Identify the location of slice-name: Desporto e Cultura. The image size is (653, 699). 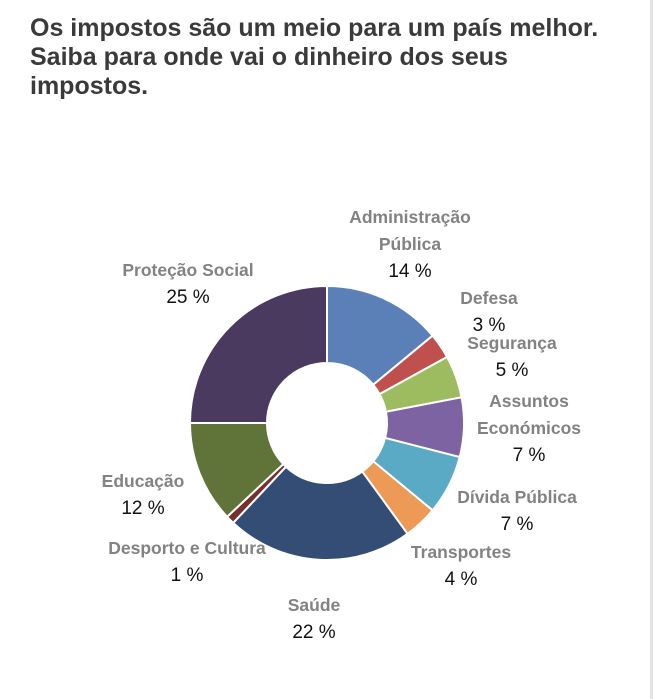
(187, 548).